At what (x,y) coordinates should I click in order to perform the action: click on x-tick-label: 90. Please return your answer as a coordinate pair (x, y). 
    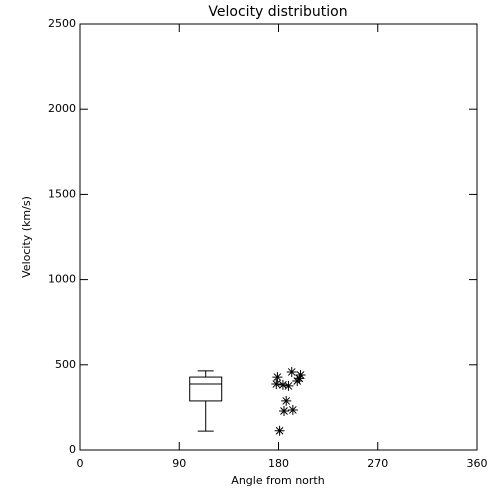
    Looking at the image, I should click on (179, 463).